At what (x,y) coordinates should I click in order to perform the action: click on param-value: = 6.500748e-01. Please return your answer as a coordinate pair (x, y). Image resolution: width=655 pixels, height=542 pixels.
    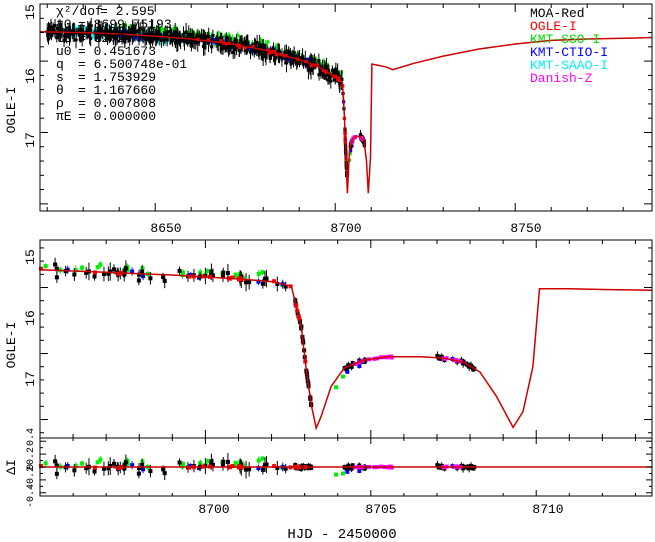
    Looking at the image, I should click on (132, 64).